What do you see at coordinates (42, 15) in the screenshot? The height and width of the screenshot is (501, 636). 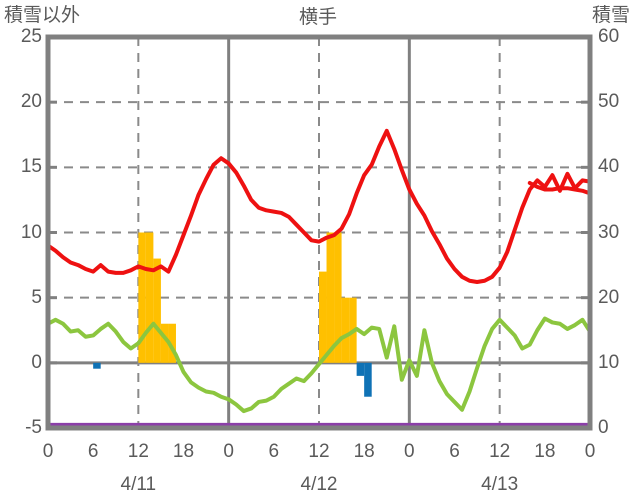 I see `left-axis-title: 積雪以外` at bounding box center [42, 15].